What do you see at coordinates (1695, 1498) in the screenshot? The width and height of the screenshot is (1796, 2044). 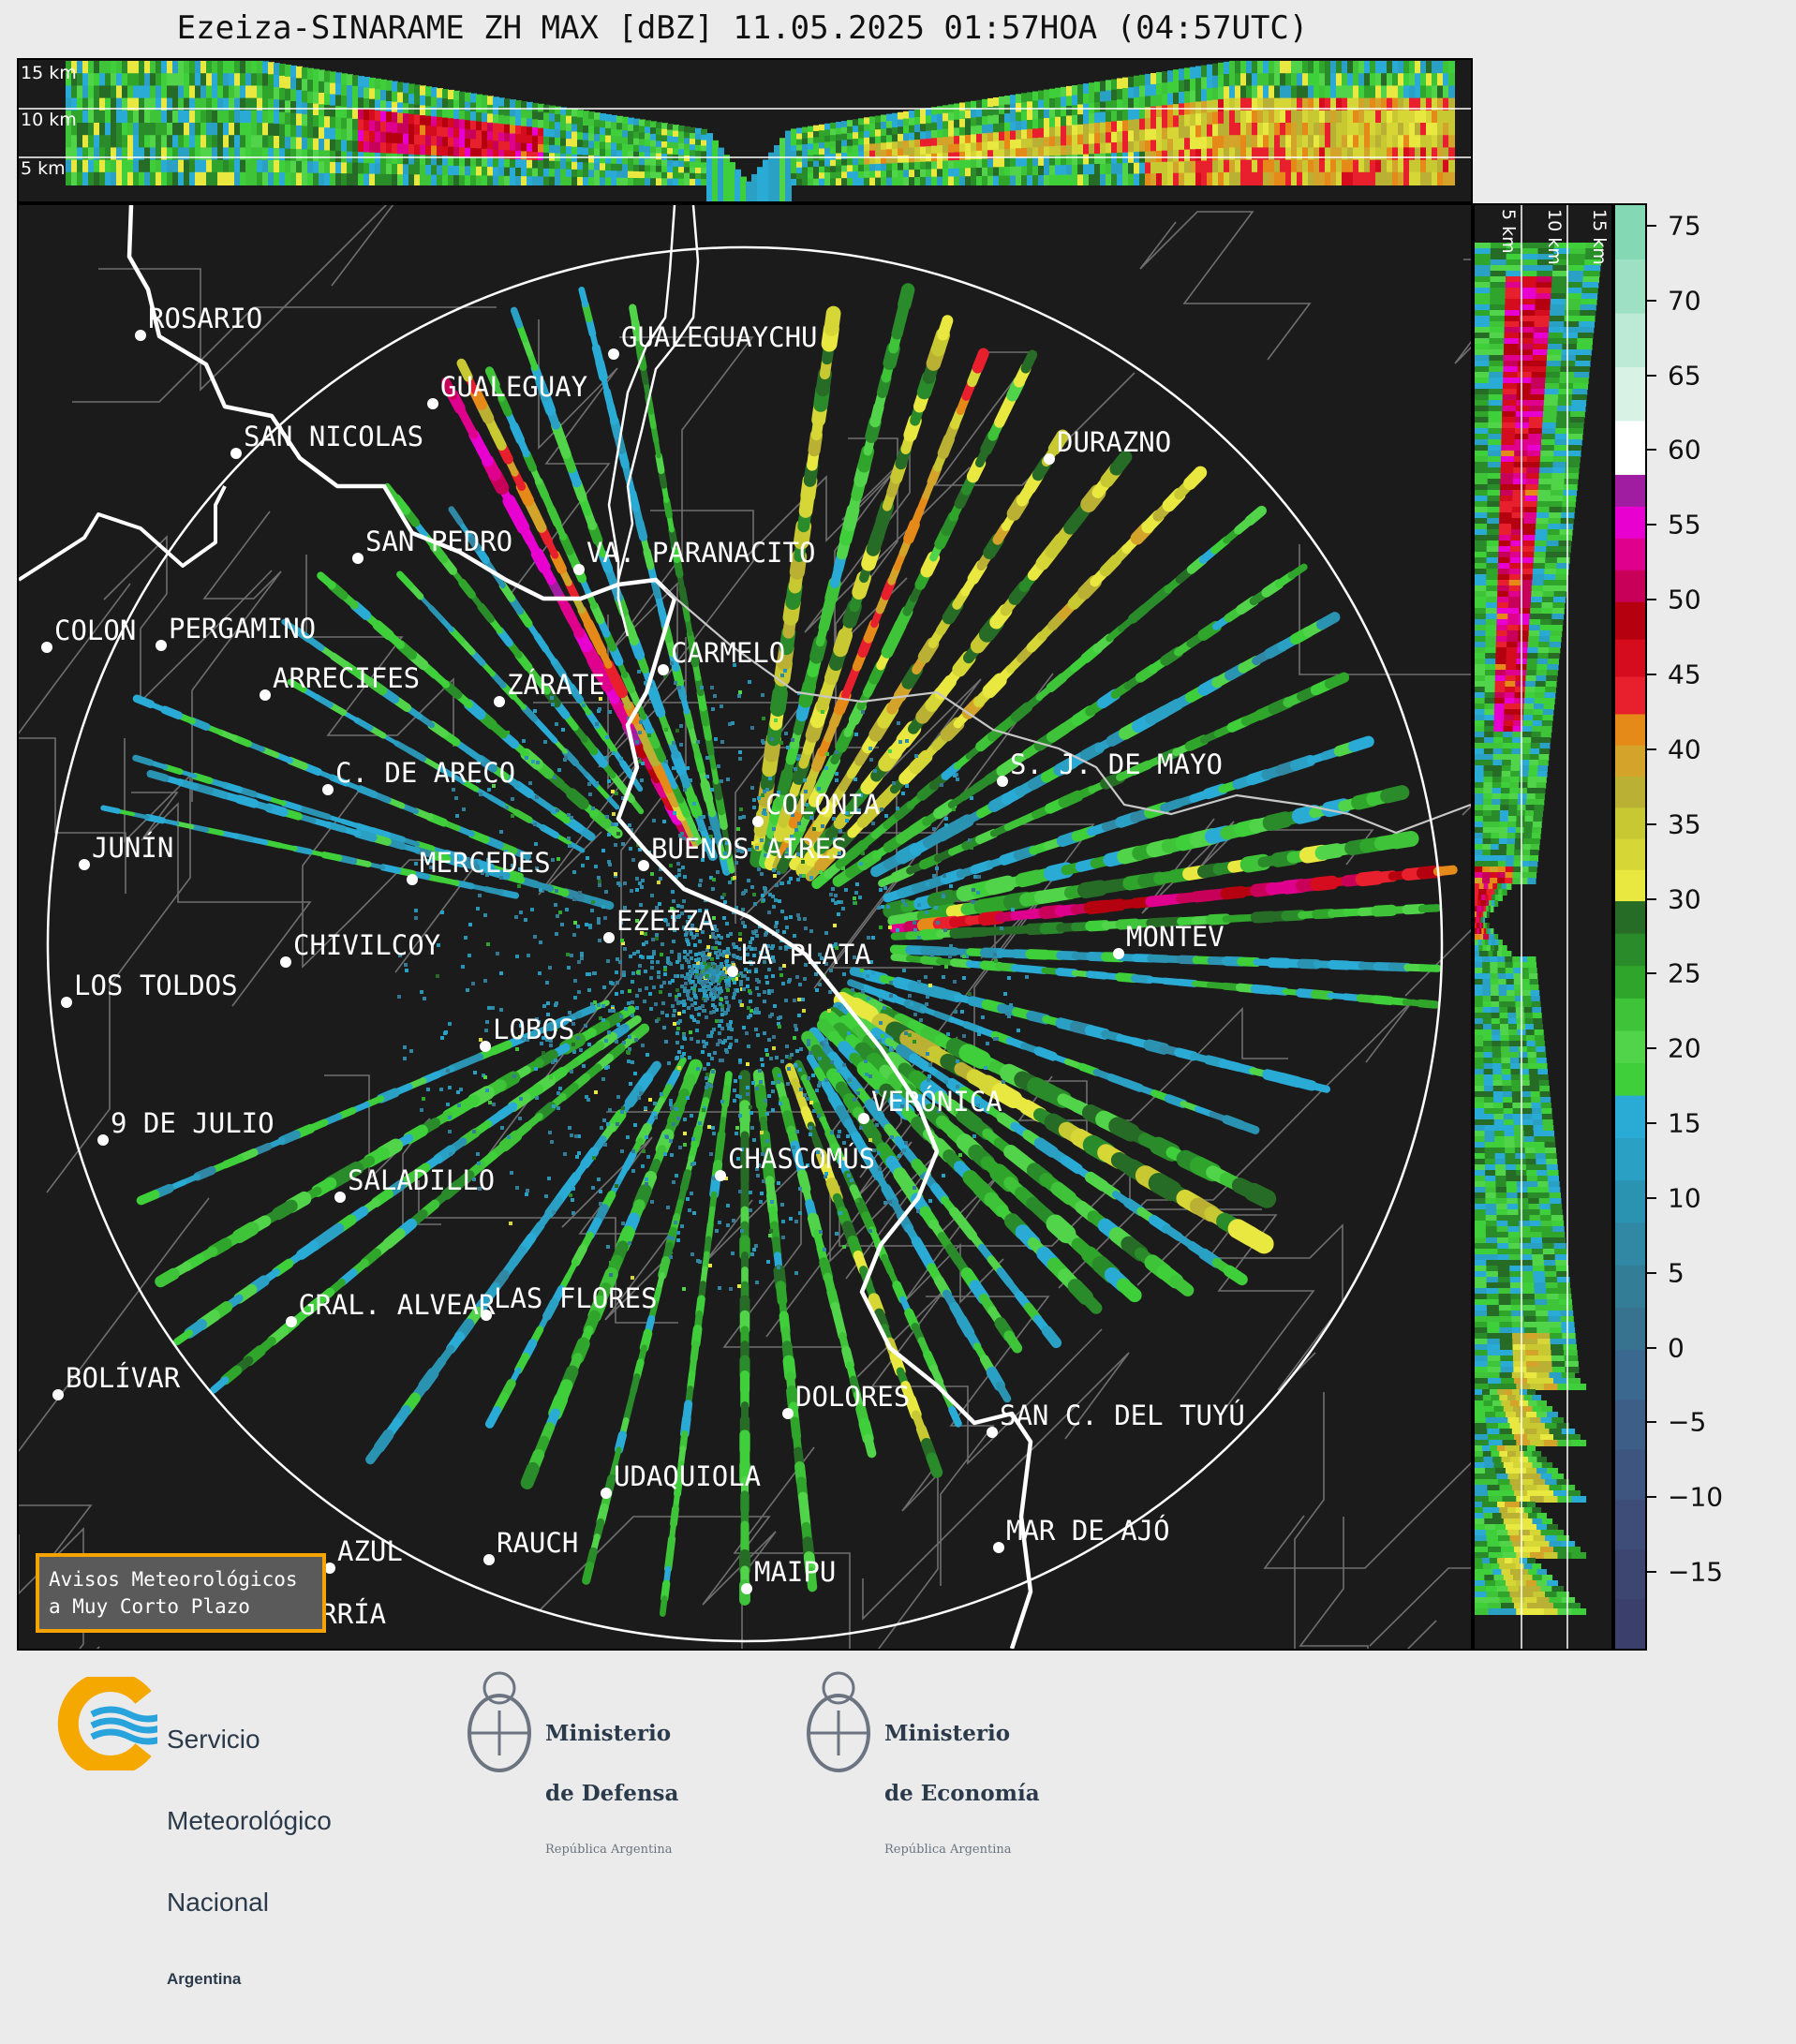 I see `colorbar-tick-label: −10` at bounding box center [1695, 1498].